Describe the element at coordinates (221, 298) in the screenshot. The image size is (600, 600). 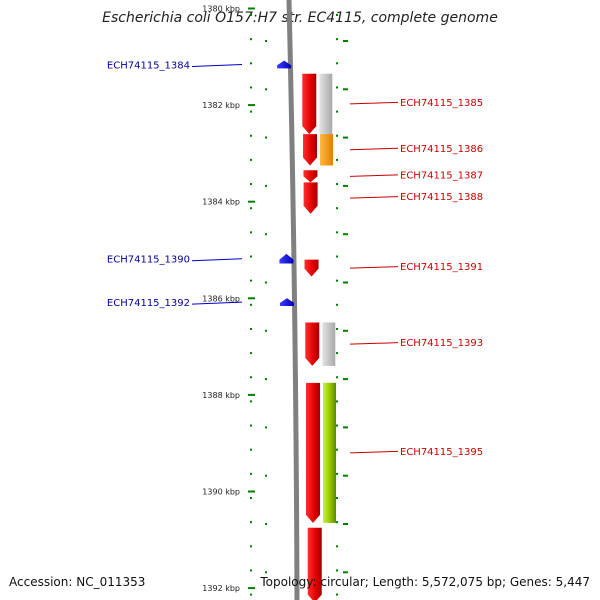
I see `scale-tick-label: 1386 kbp` at that location.